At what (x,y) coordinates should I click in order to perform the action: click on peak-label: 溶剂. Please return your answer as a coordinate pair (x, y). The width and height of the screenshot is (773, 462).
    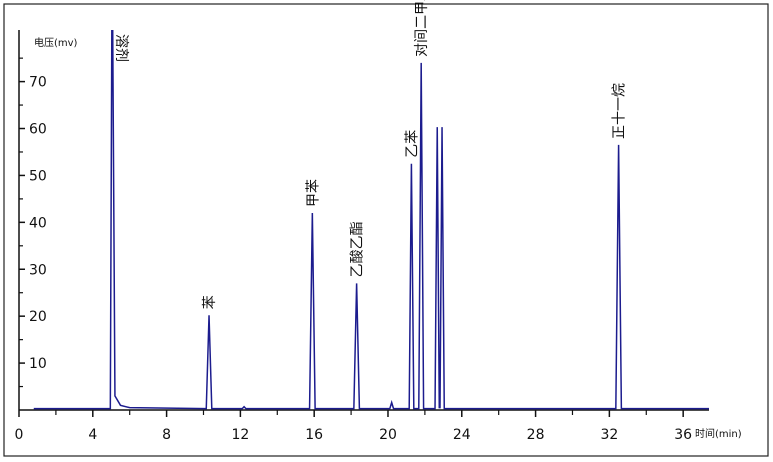
    Looking at the image, I should click on (121, 48).